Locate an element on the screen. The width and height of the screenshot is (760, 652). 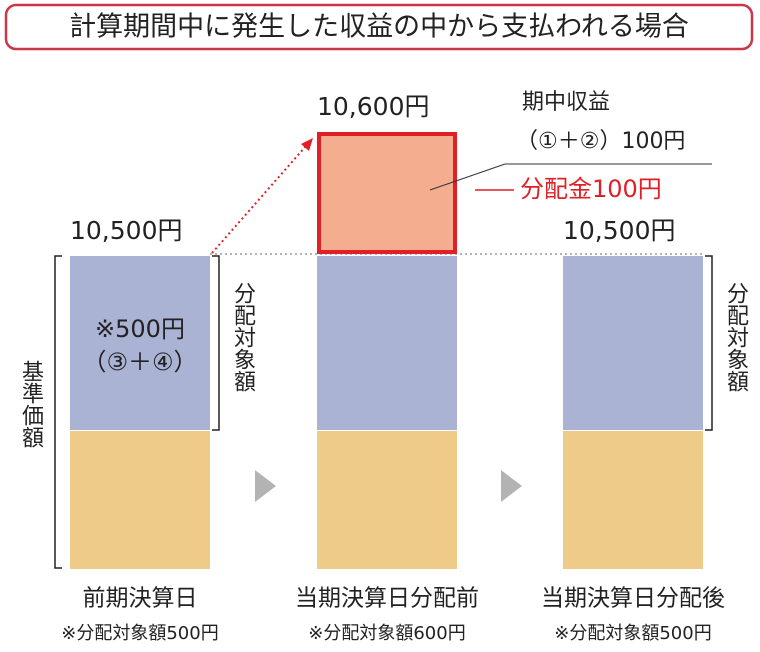
column-label: 前期決算日 is located at coordinates (140, 599).